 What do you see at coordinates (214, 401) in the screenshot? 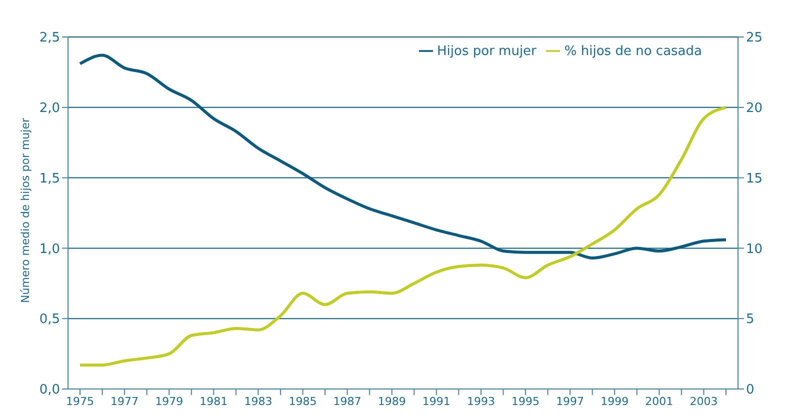
I see `x-tick-label: 1981` at bounding box center [214, 401].